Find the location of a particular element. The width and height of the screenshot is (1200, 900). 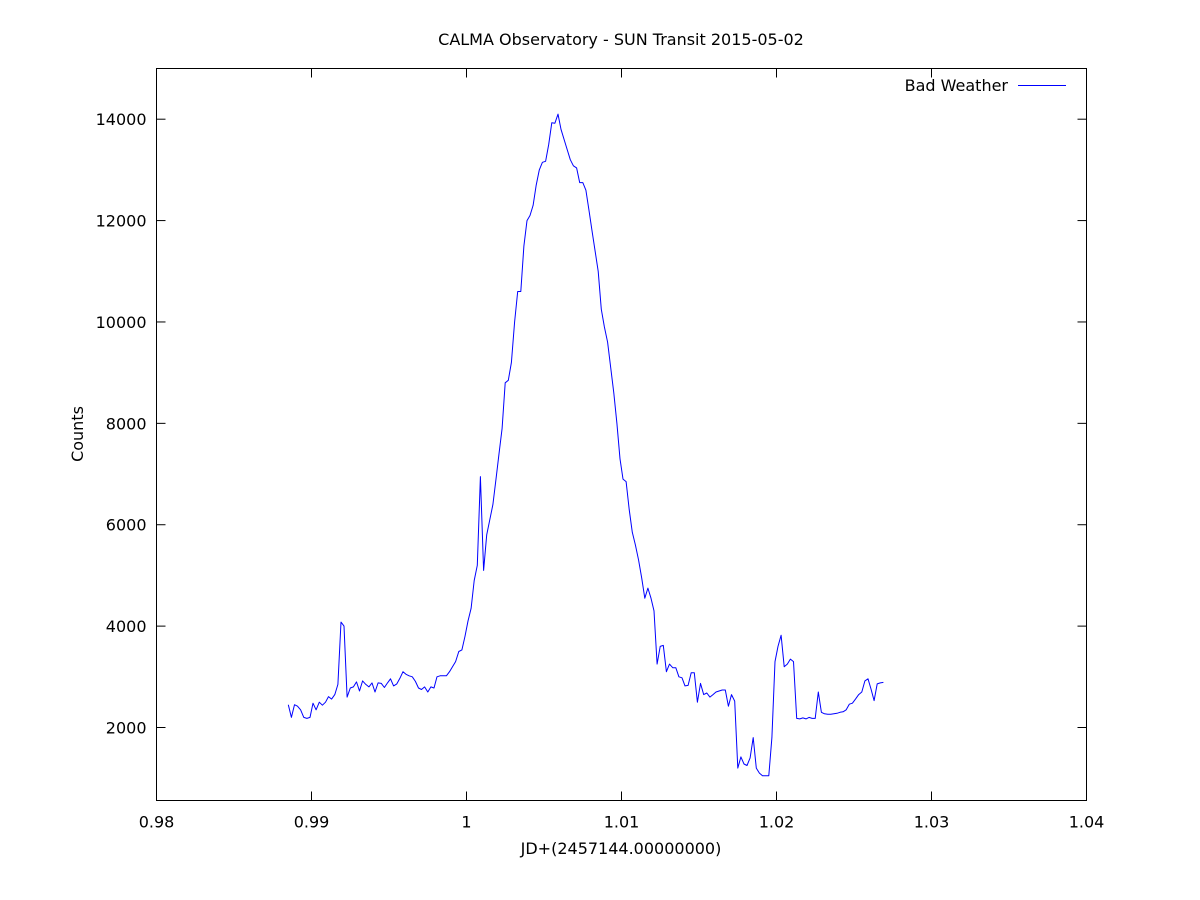

x-tick-label: 1 is located at coordinates (466, 822).